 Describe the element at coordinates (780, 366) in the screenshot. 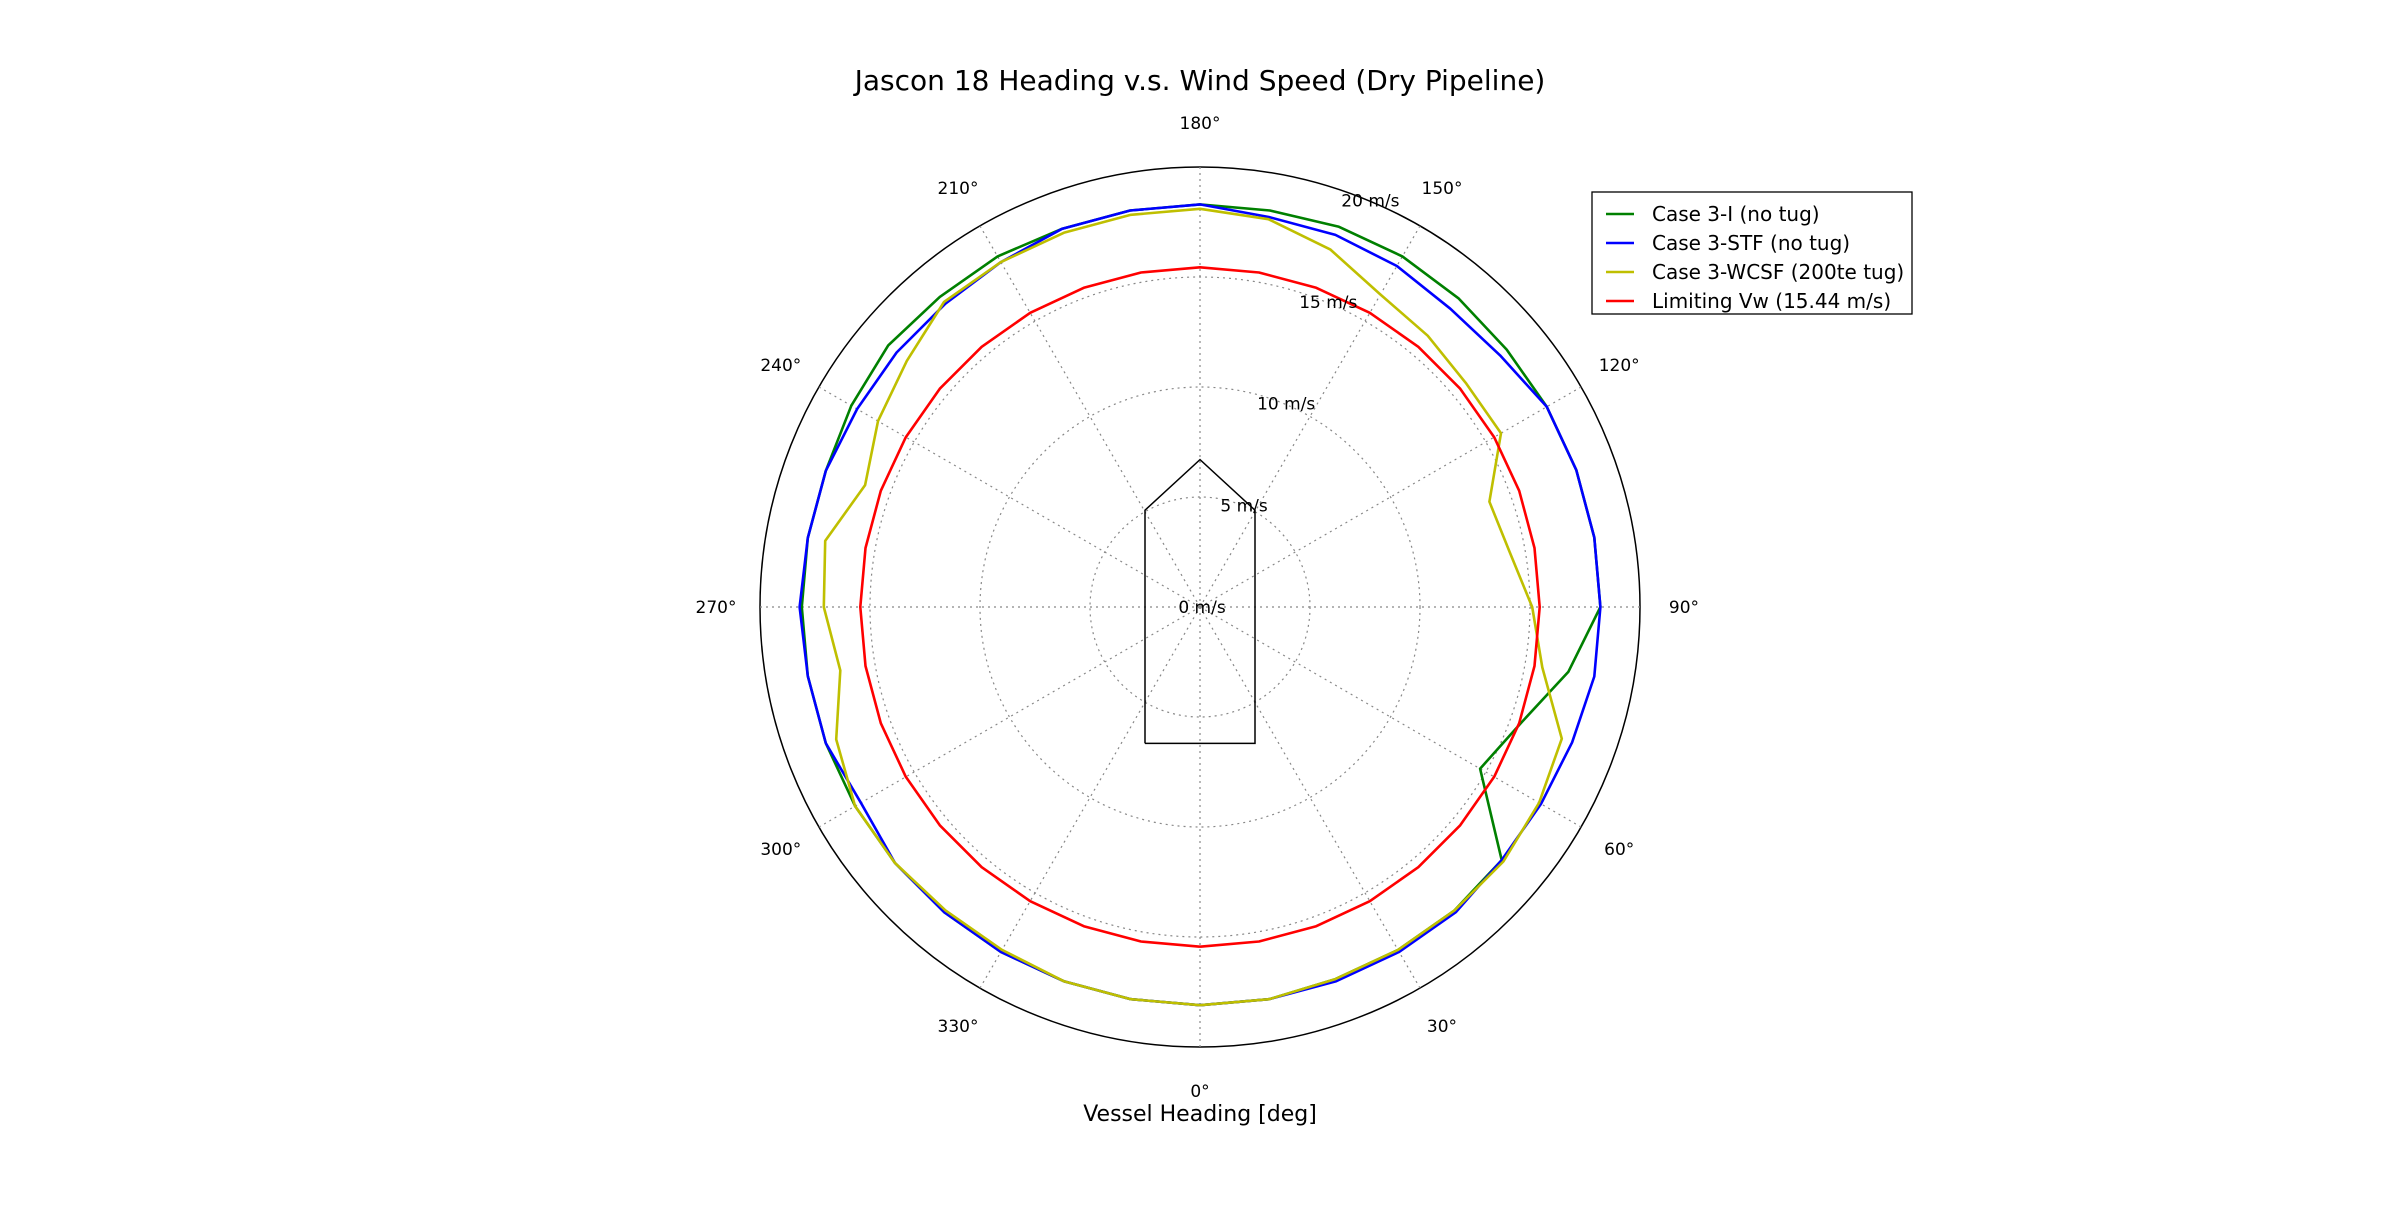

I see `theta-tick-label: 240°` at that location.